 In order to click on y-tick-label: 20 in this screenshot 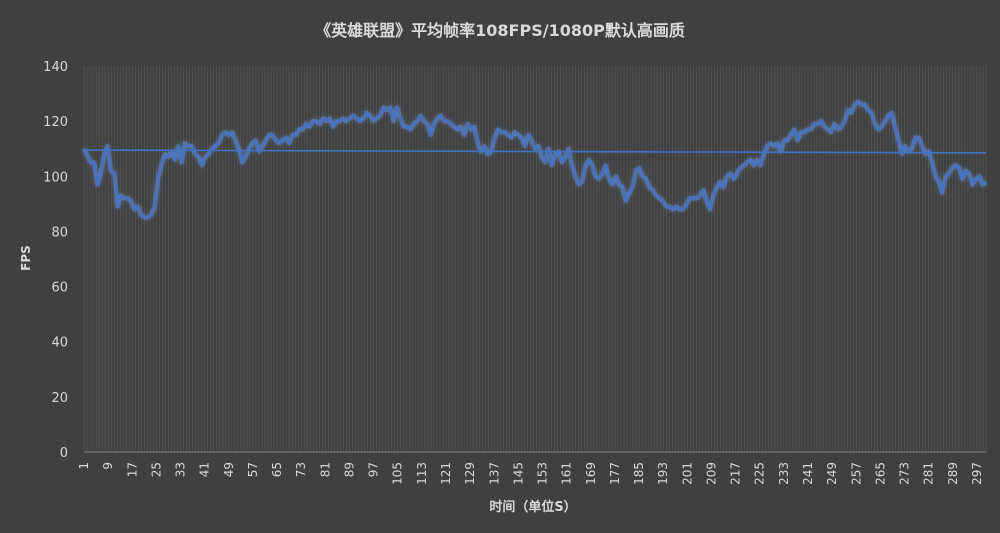, I will do `click(59, 398)`.